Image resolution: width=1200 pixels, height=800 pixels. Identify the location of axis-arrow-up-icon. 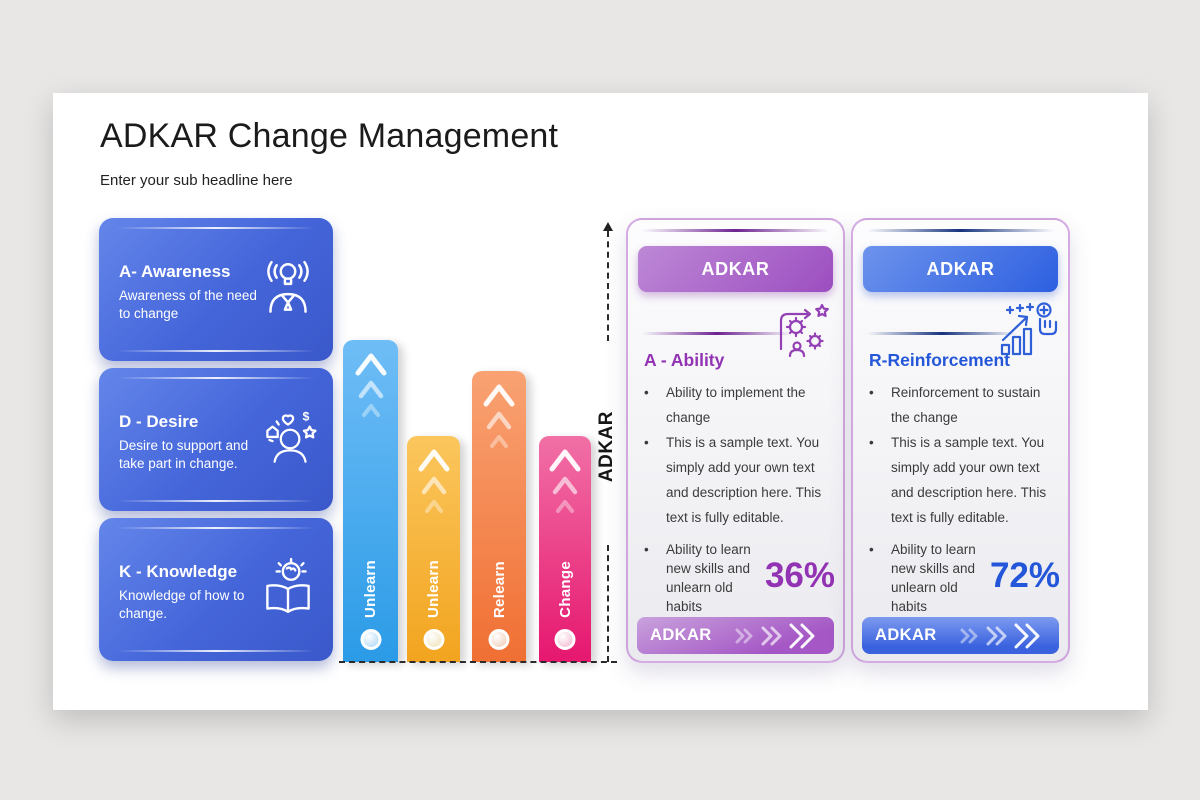
(608, 226).